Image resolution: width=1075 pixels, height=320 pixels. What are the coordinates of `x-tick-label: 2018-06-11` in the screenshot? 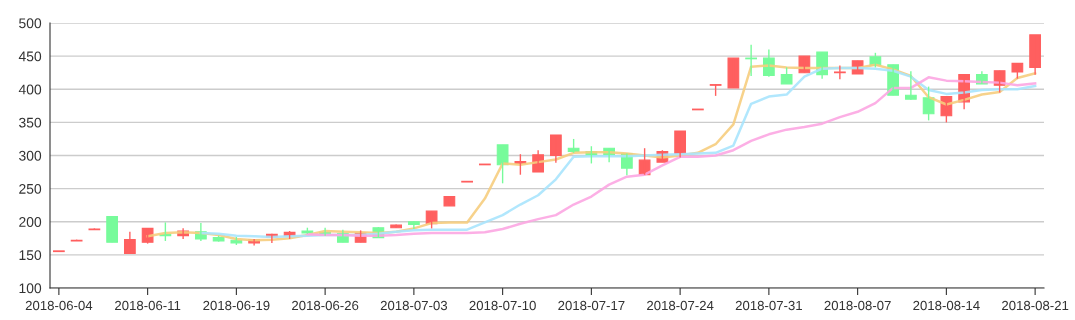 It's located at (148, 305).